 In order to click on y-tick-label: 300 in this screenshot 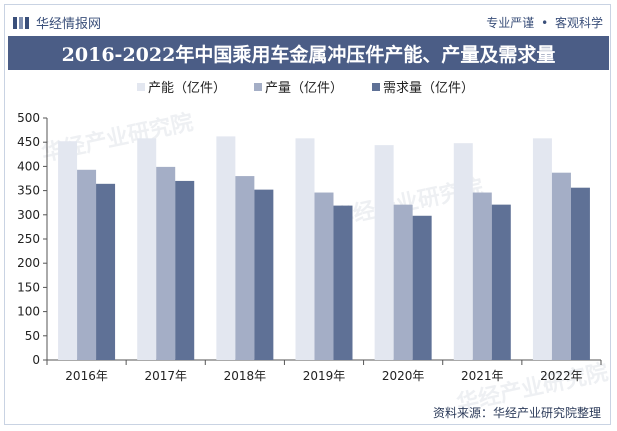, I will do `click(28, 215)`.